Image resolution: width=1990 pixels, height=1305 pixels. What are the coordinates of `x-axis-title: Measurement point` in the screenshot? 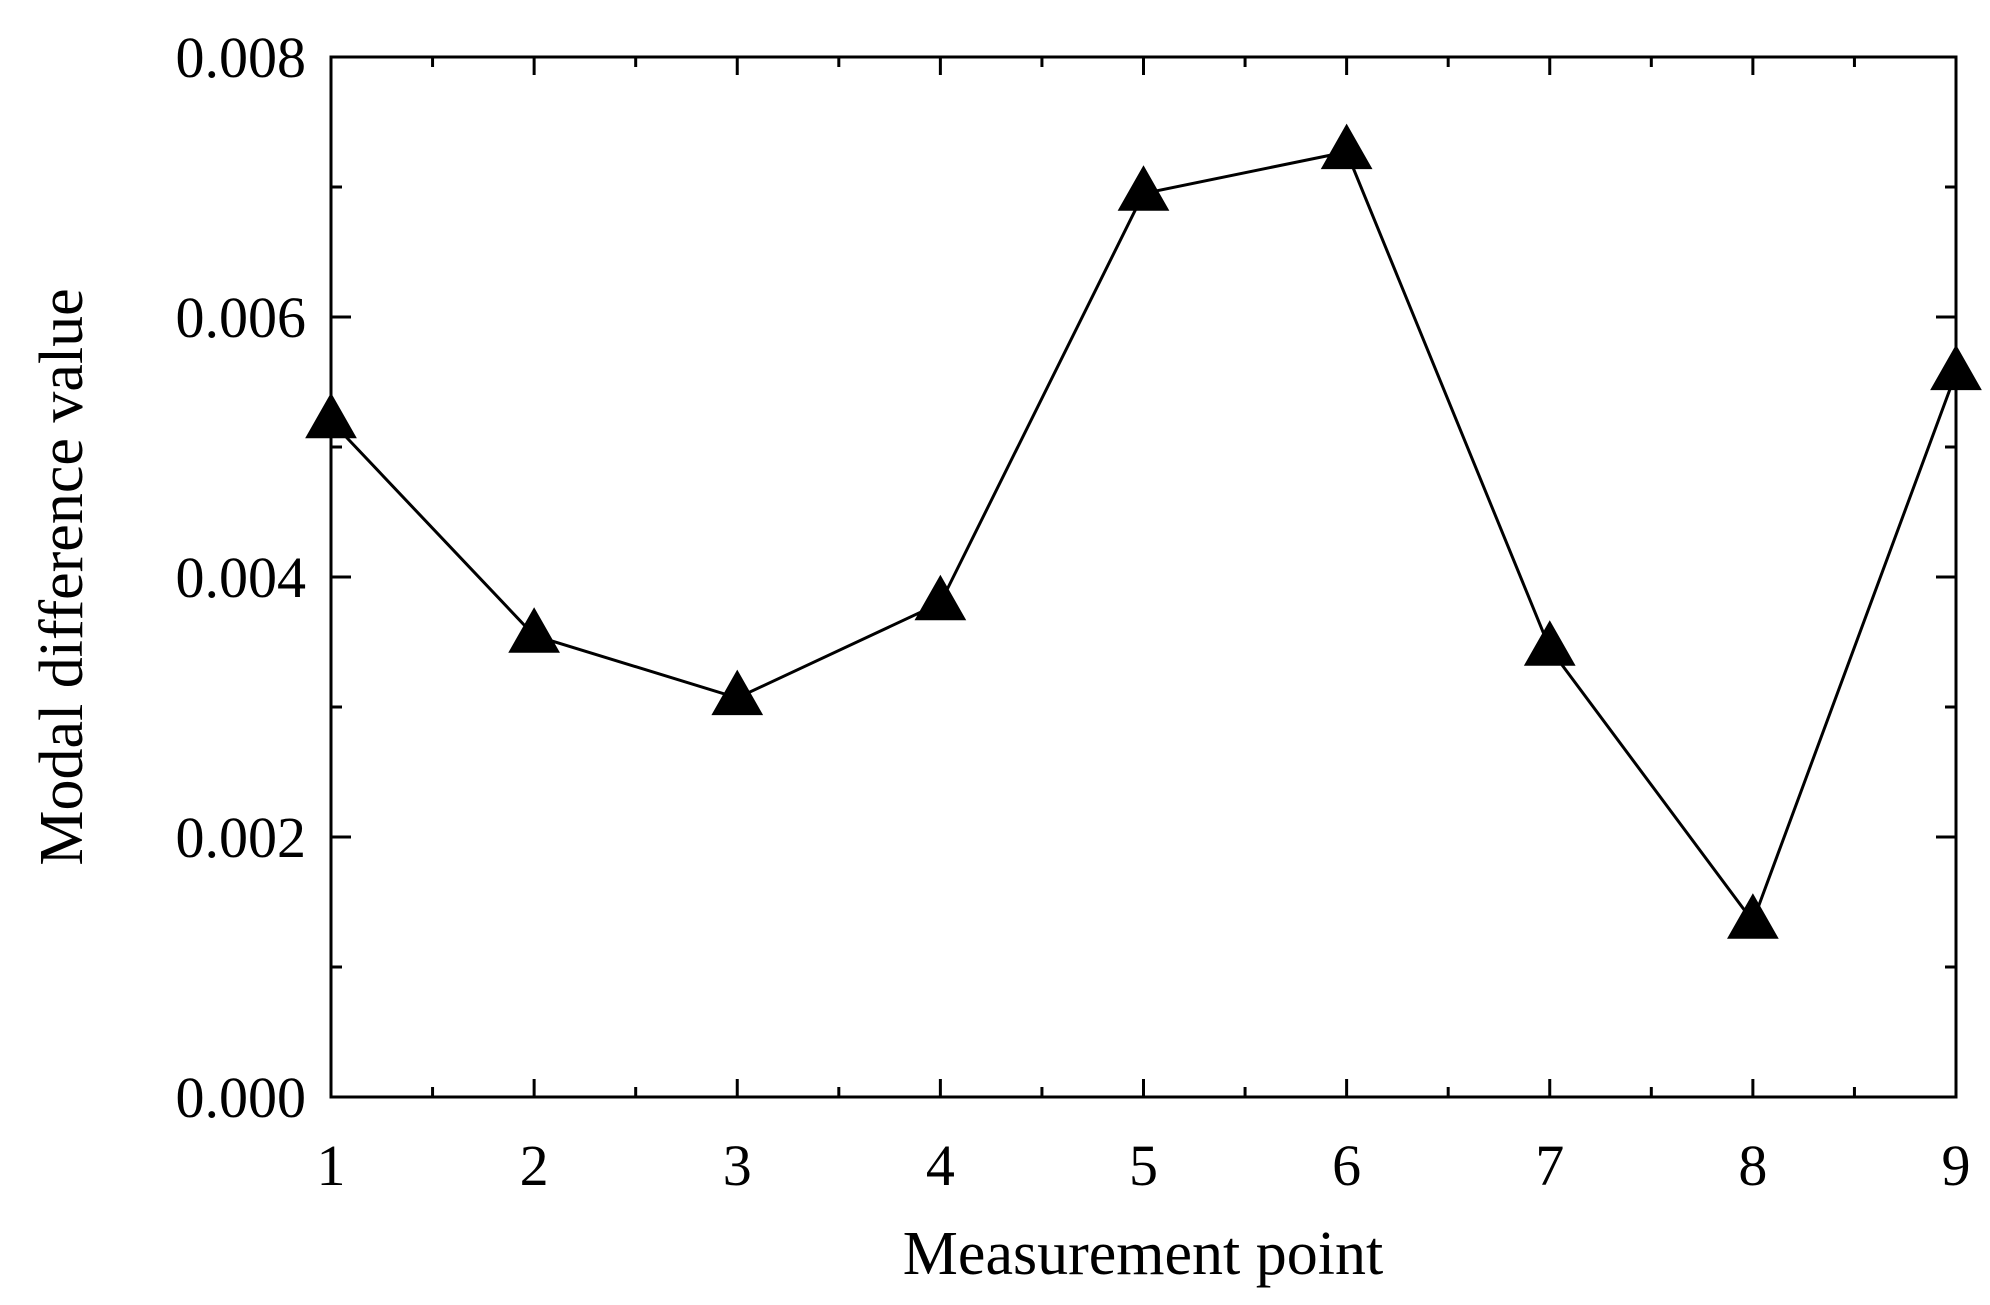 It's located at (1143, 1254).